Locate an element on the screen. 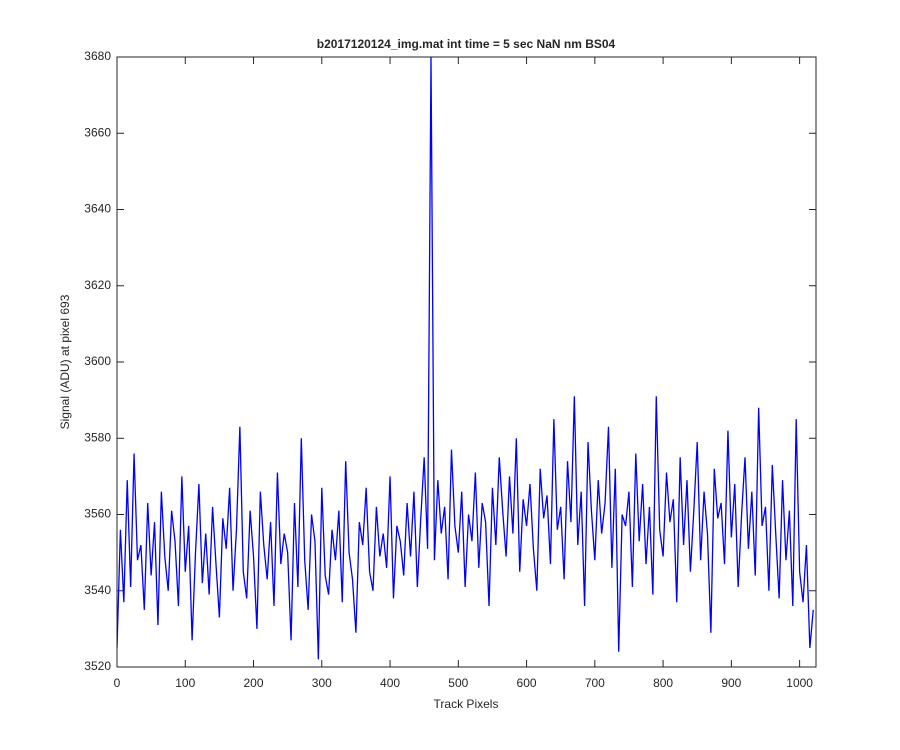 This screenshot has width=900, height=750. x-tick-label: 1000 is located at coordinates (799, 683).